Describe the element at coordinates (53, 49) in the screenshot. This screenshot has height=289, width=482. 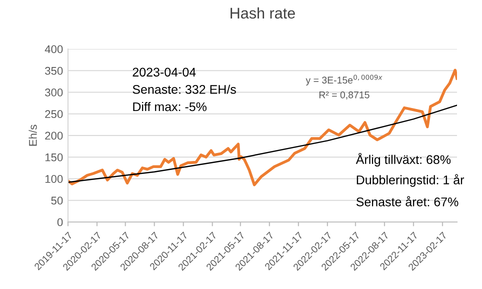
I see `y-tick-label: 400` at that location.